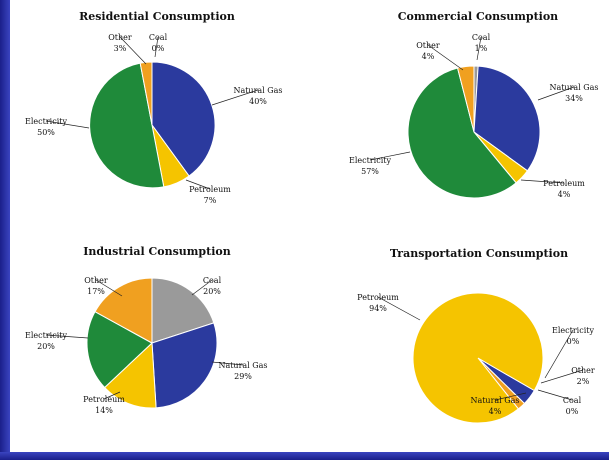 The width and height of the screenshot is (609, 460). Describe the element at coordinates (5, 230) in the screenshot. I see `slide-frame-left` at that location.